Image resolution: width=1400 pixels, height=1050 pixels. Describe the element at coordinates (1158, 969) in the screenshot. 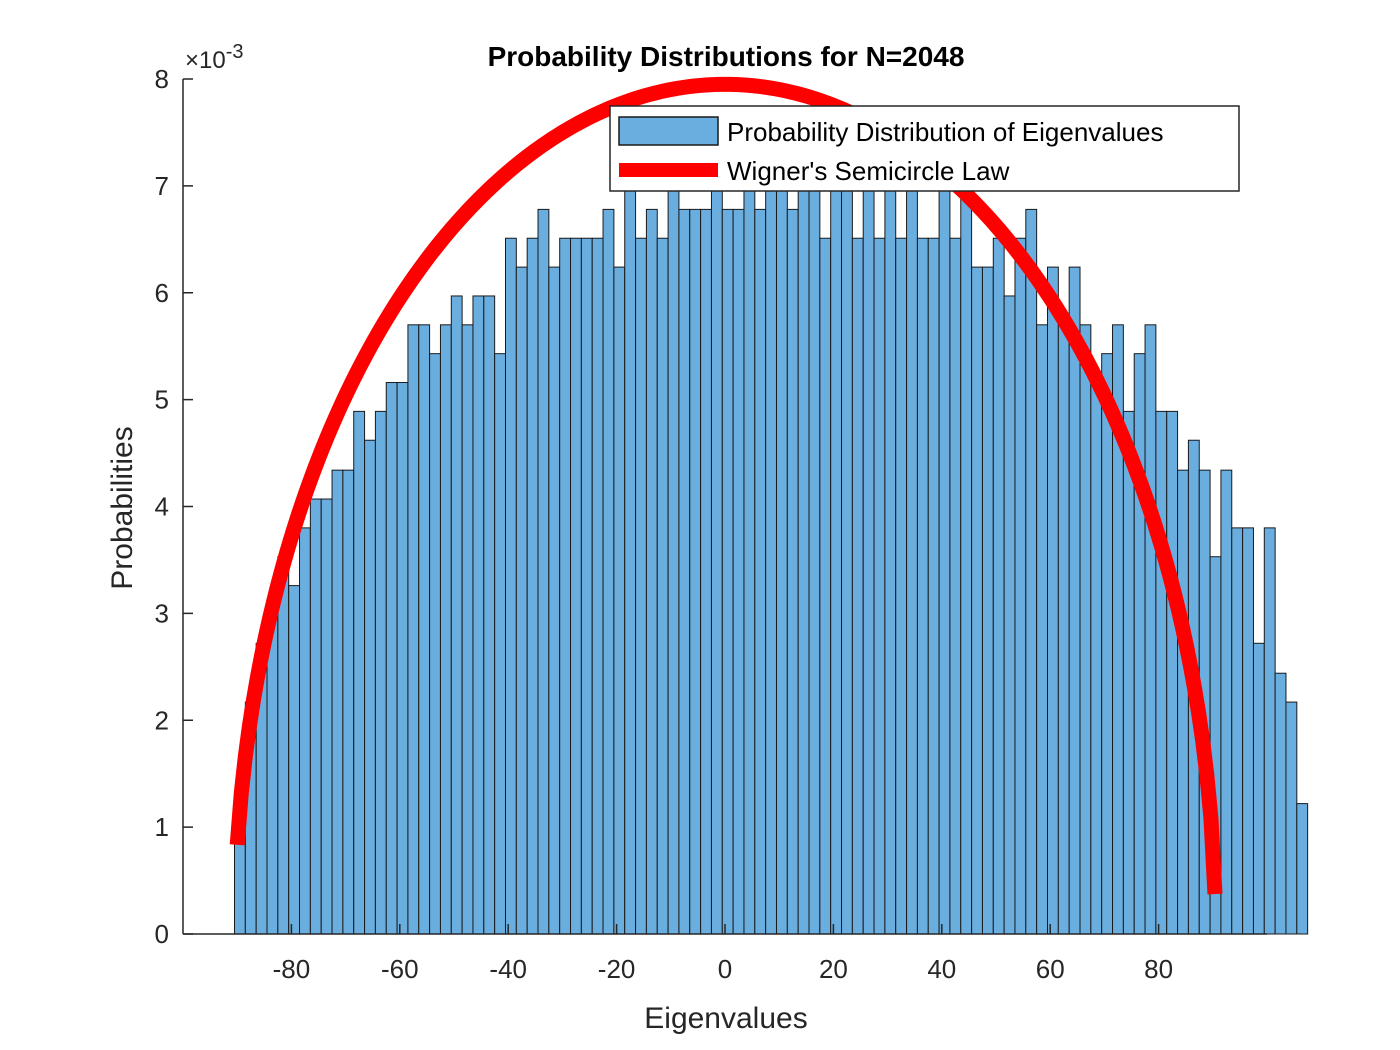

I see `x-tick-label: 80` at that location.